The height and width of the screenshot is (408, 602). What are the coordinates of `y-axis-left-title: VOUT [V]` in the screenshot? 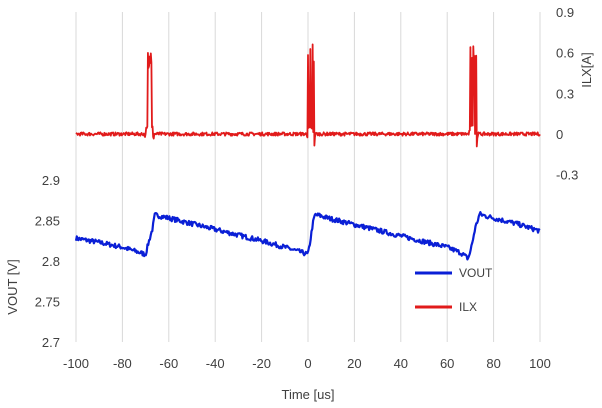 It's located at (12, 286).